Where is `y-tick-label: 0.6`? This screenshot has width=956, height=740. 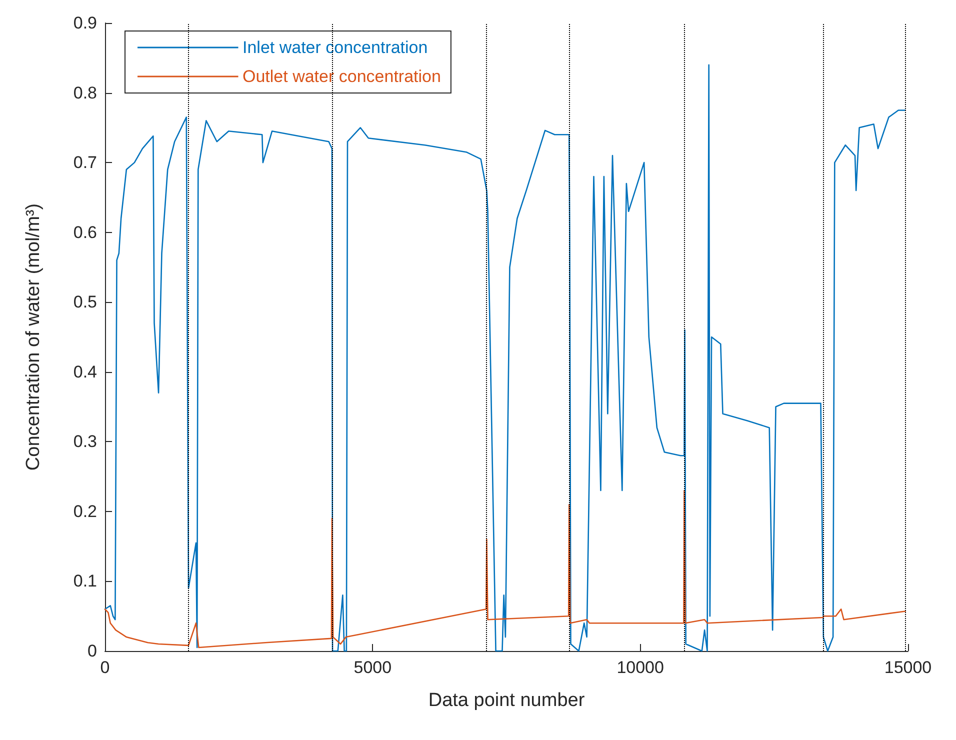
y-tick-label: 0.6 is located at coordinates (85, 232).